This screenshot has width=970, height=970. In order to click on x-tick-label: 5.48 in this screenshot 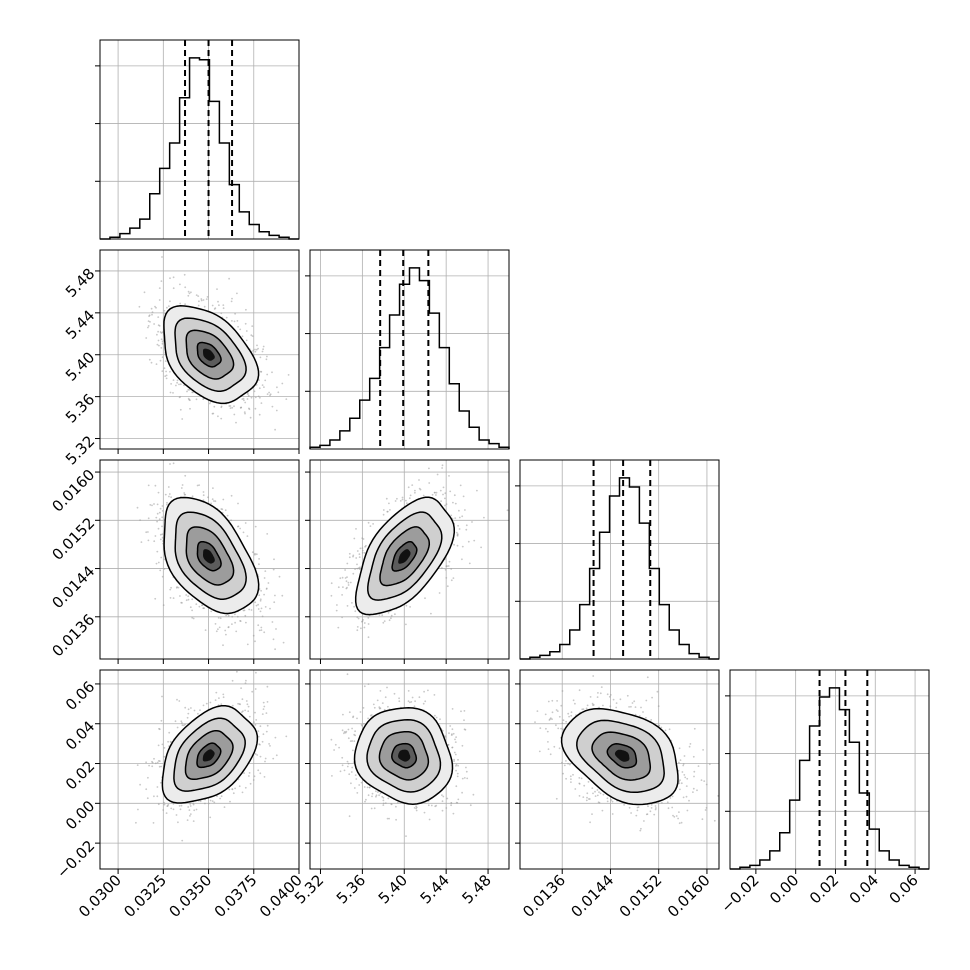, I will do `click(477, 889)`.